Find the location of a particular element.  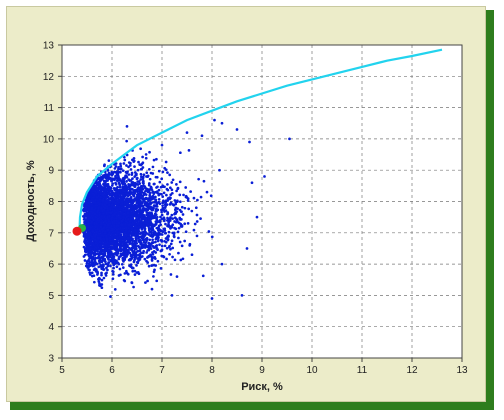

y-tick-label: 12 is located at coordinates (49, 77).